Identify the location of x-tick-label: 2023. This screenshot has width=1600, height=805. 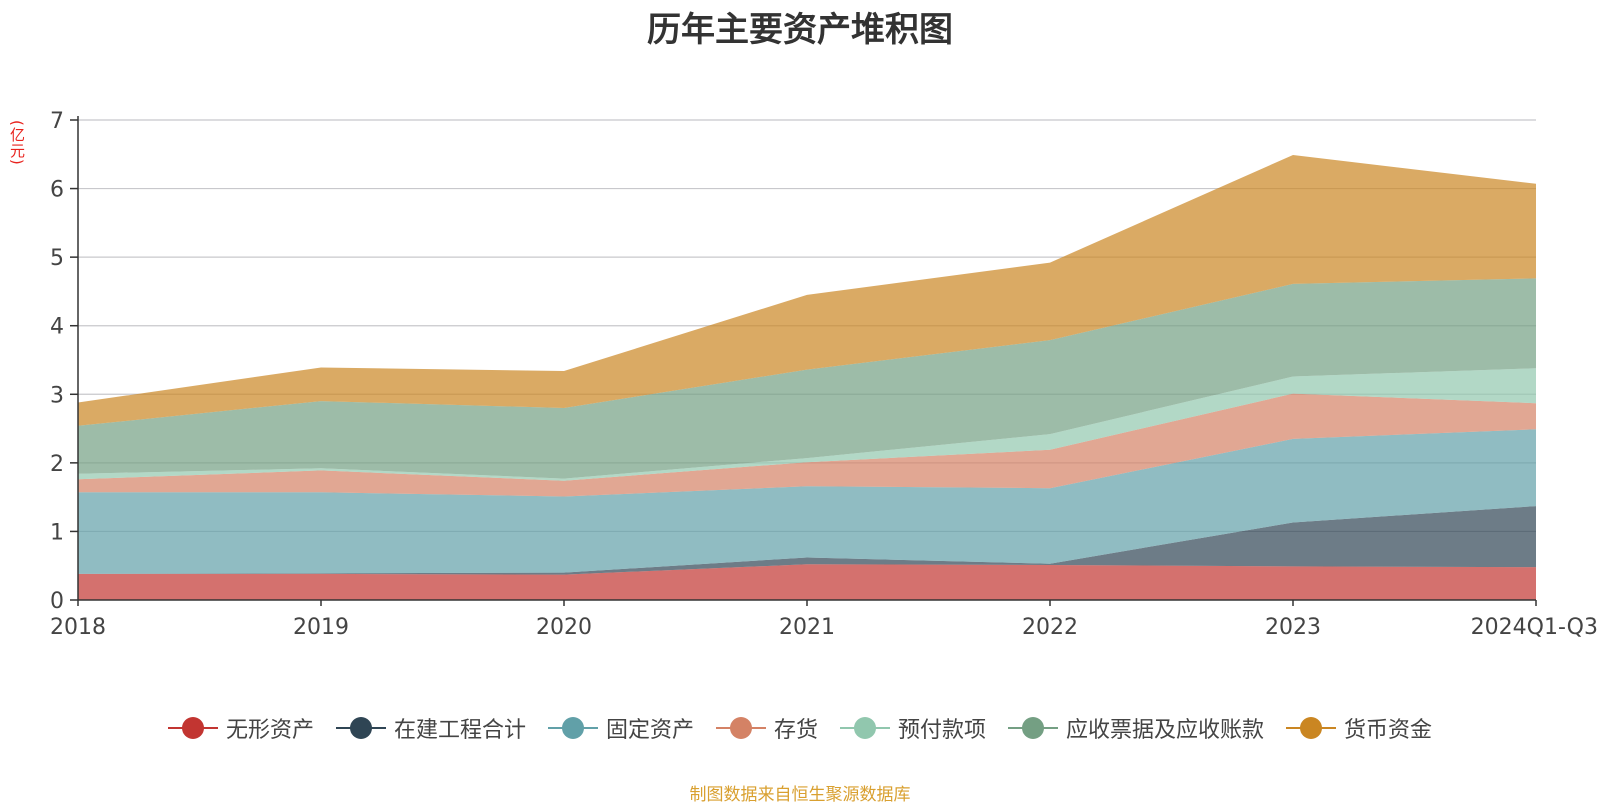
(1293, 627).